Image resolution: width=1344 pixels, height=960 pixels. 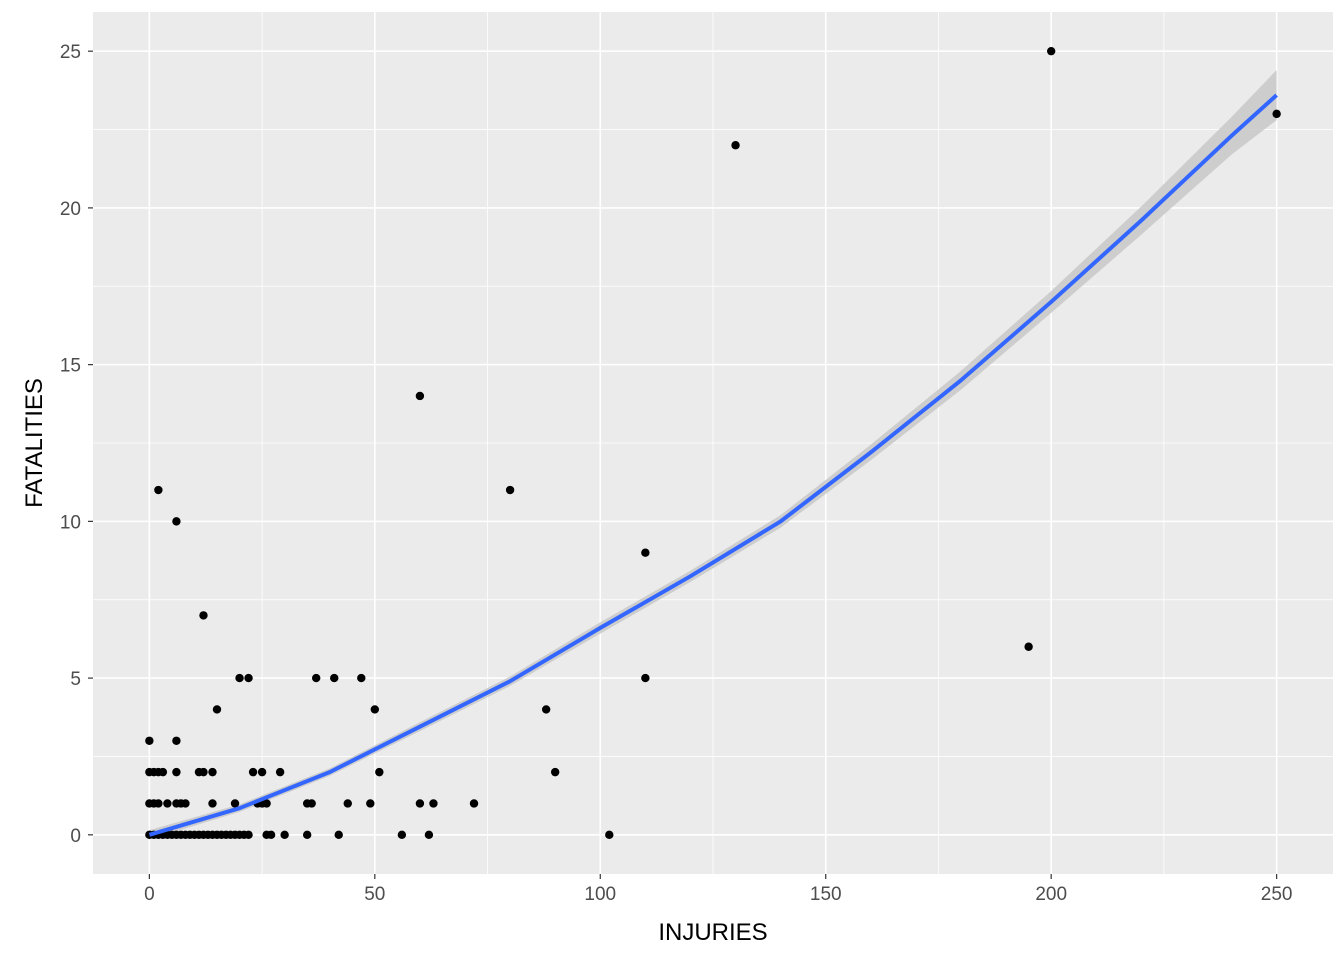 I want to click on x-tick-label: 250, so click(x=1277, y=894).